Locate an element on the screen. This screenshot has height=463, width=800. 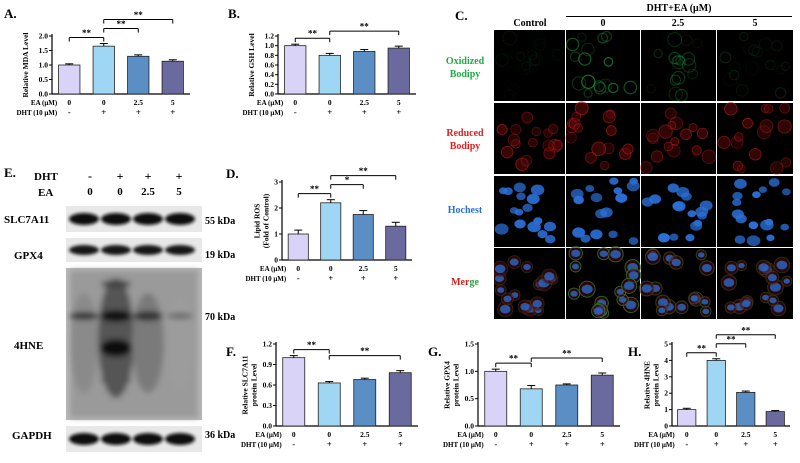
ea-value-a-3: 5 is located at coordinates (173, 102).